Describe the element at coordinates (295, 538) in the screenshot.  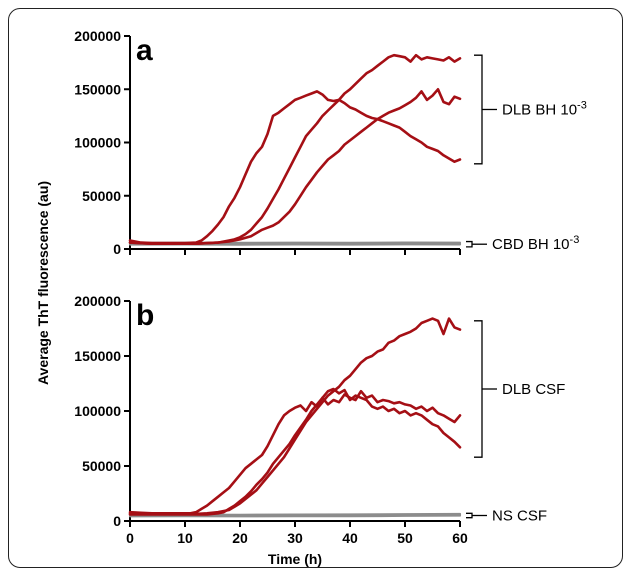
I see `x-tick-label: 30` at that location.